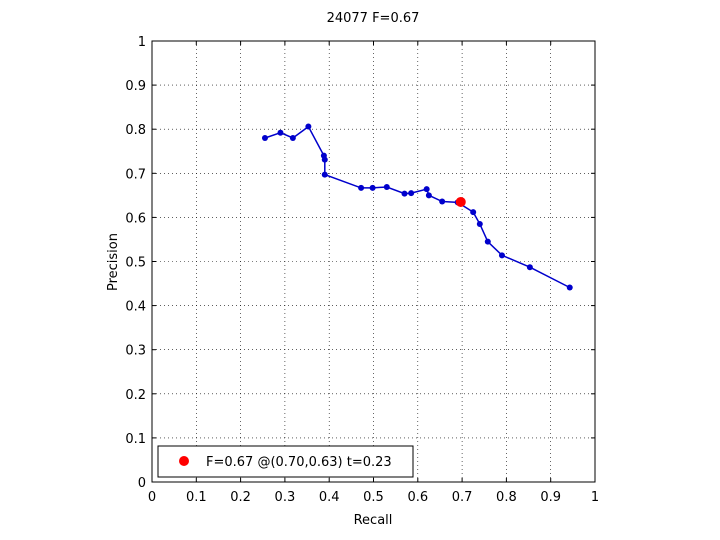 This screenshot has height=540, width=720. Describe the element at coordinates (417, 497) in the screenshot. I see `x-tick-label: 0.6` at that location.